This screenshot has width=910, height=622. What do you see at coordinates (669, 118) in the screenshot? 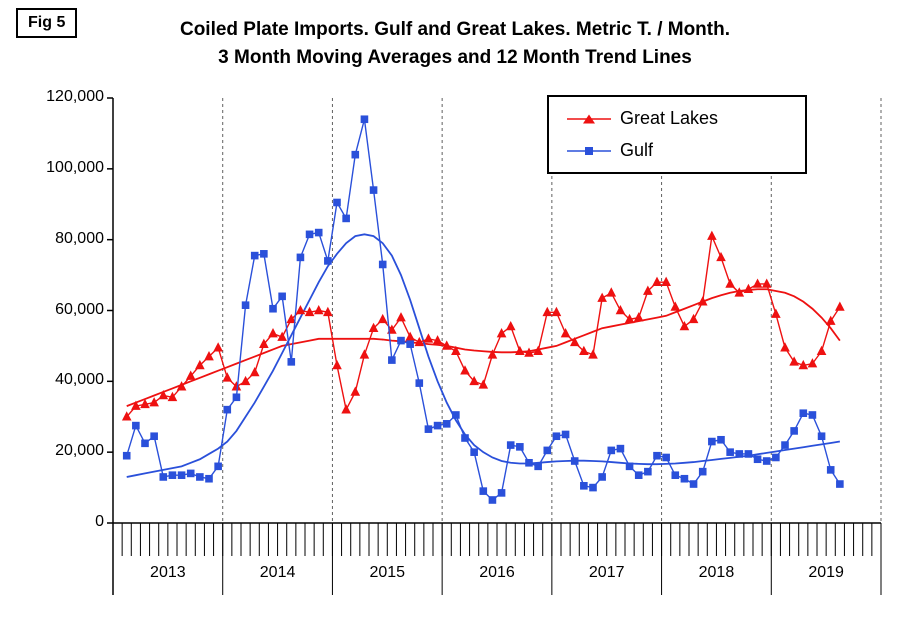
I see `legend-label-great-lakes: Great Lakes` at bounding box center [669, 118].